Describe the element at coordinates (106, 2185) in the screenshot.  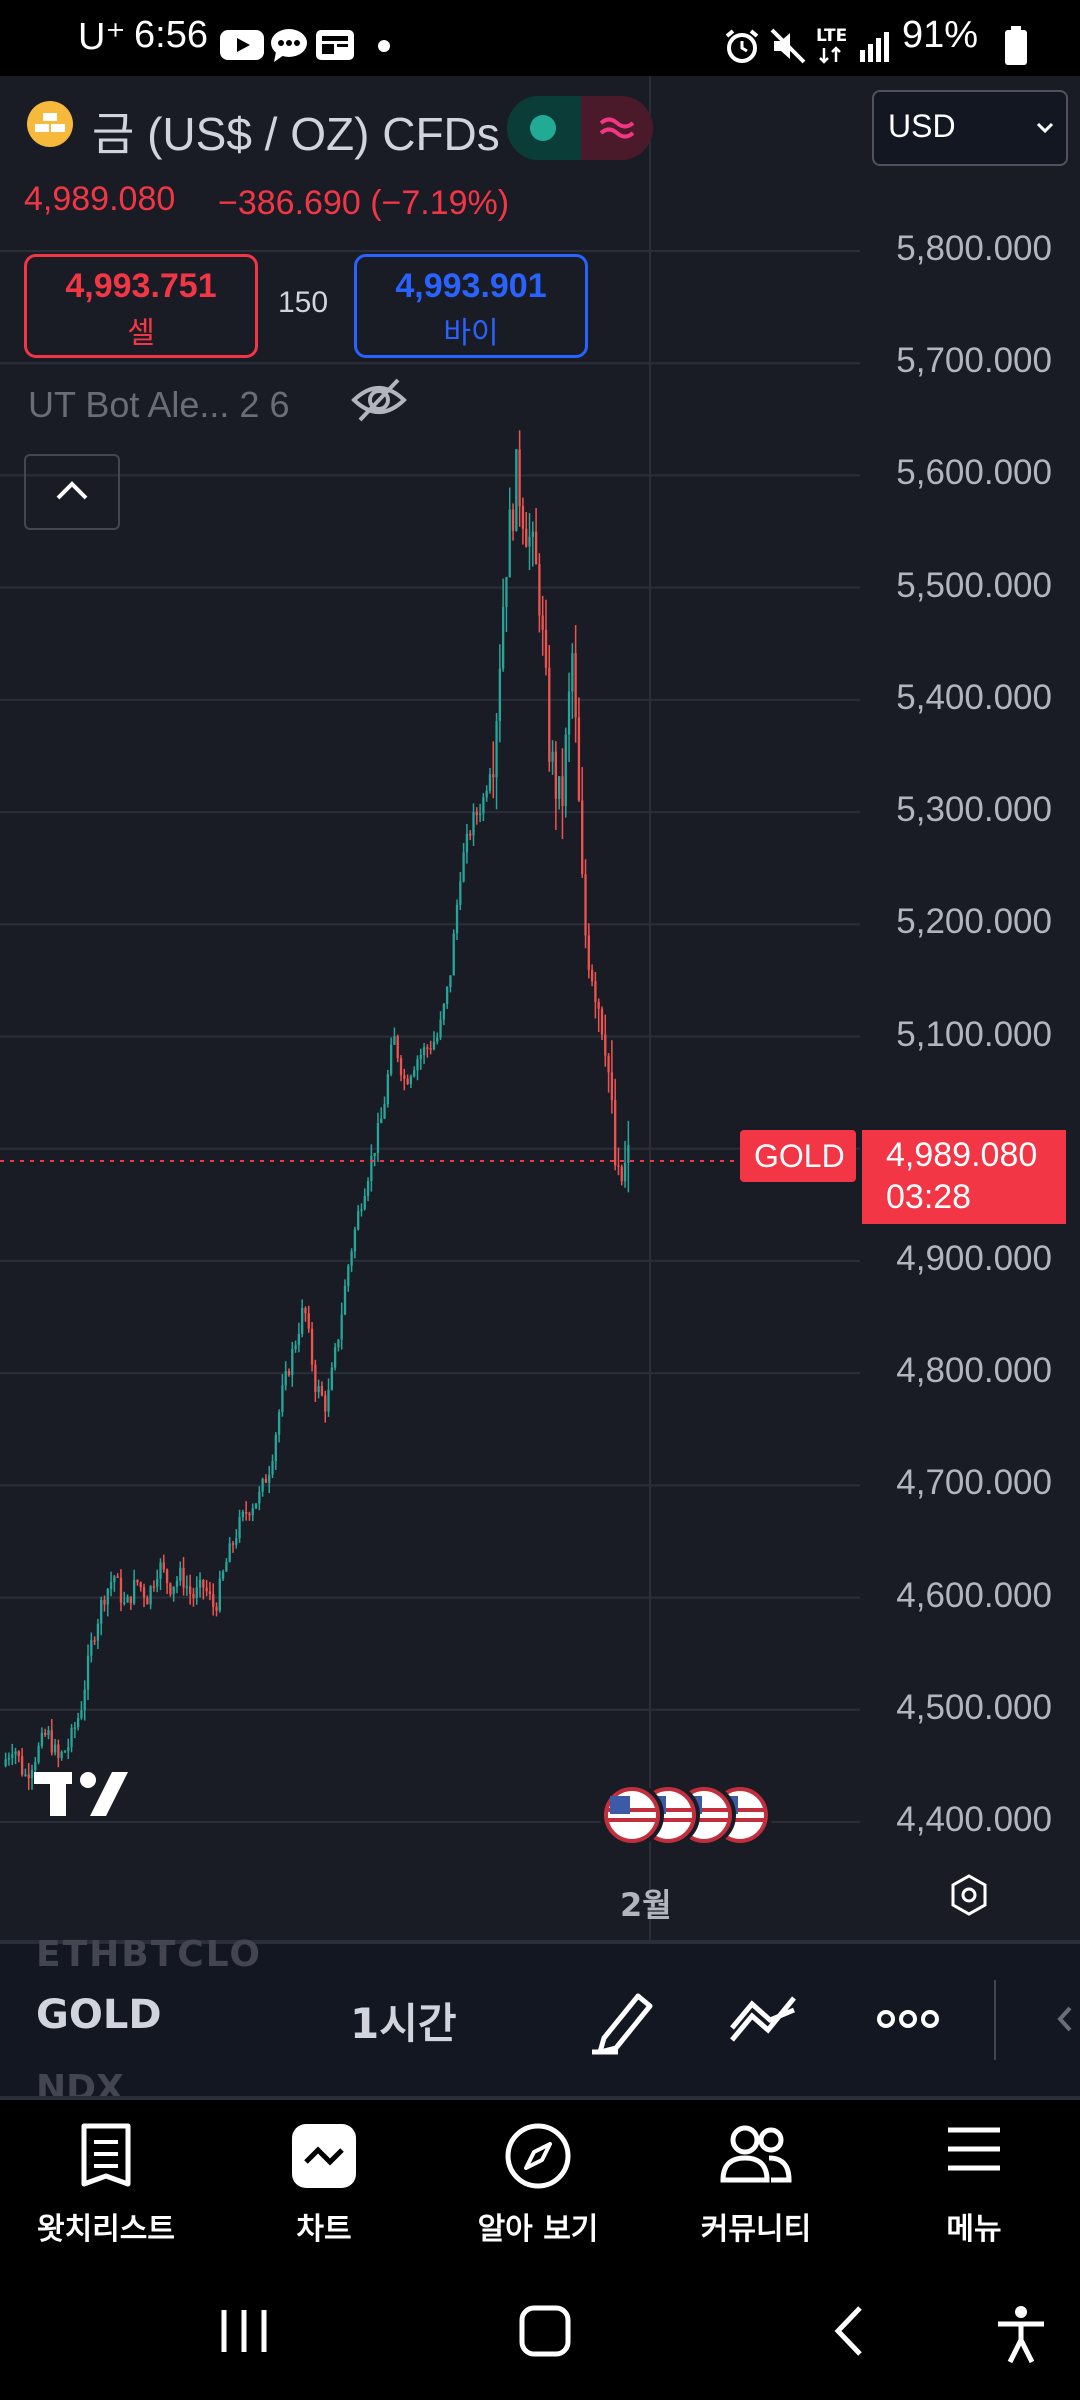
I see `nav-watchlist: 왓치리스트` at that location.